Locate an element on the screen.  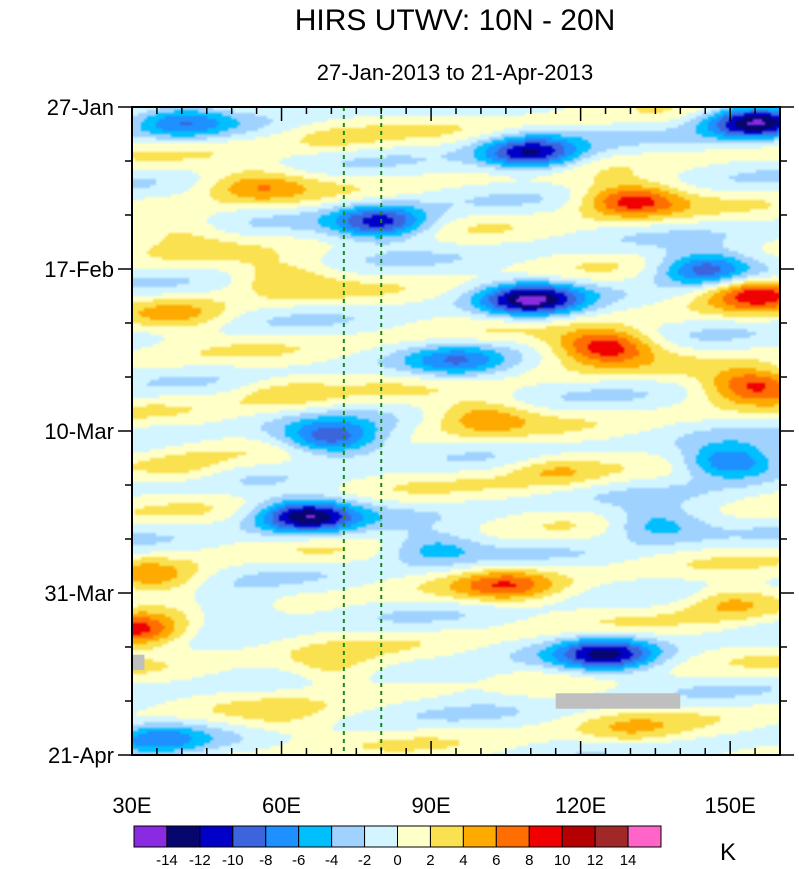
colorbar-units: K is located at coordinates (728, 852).